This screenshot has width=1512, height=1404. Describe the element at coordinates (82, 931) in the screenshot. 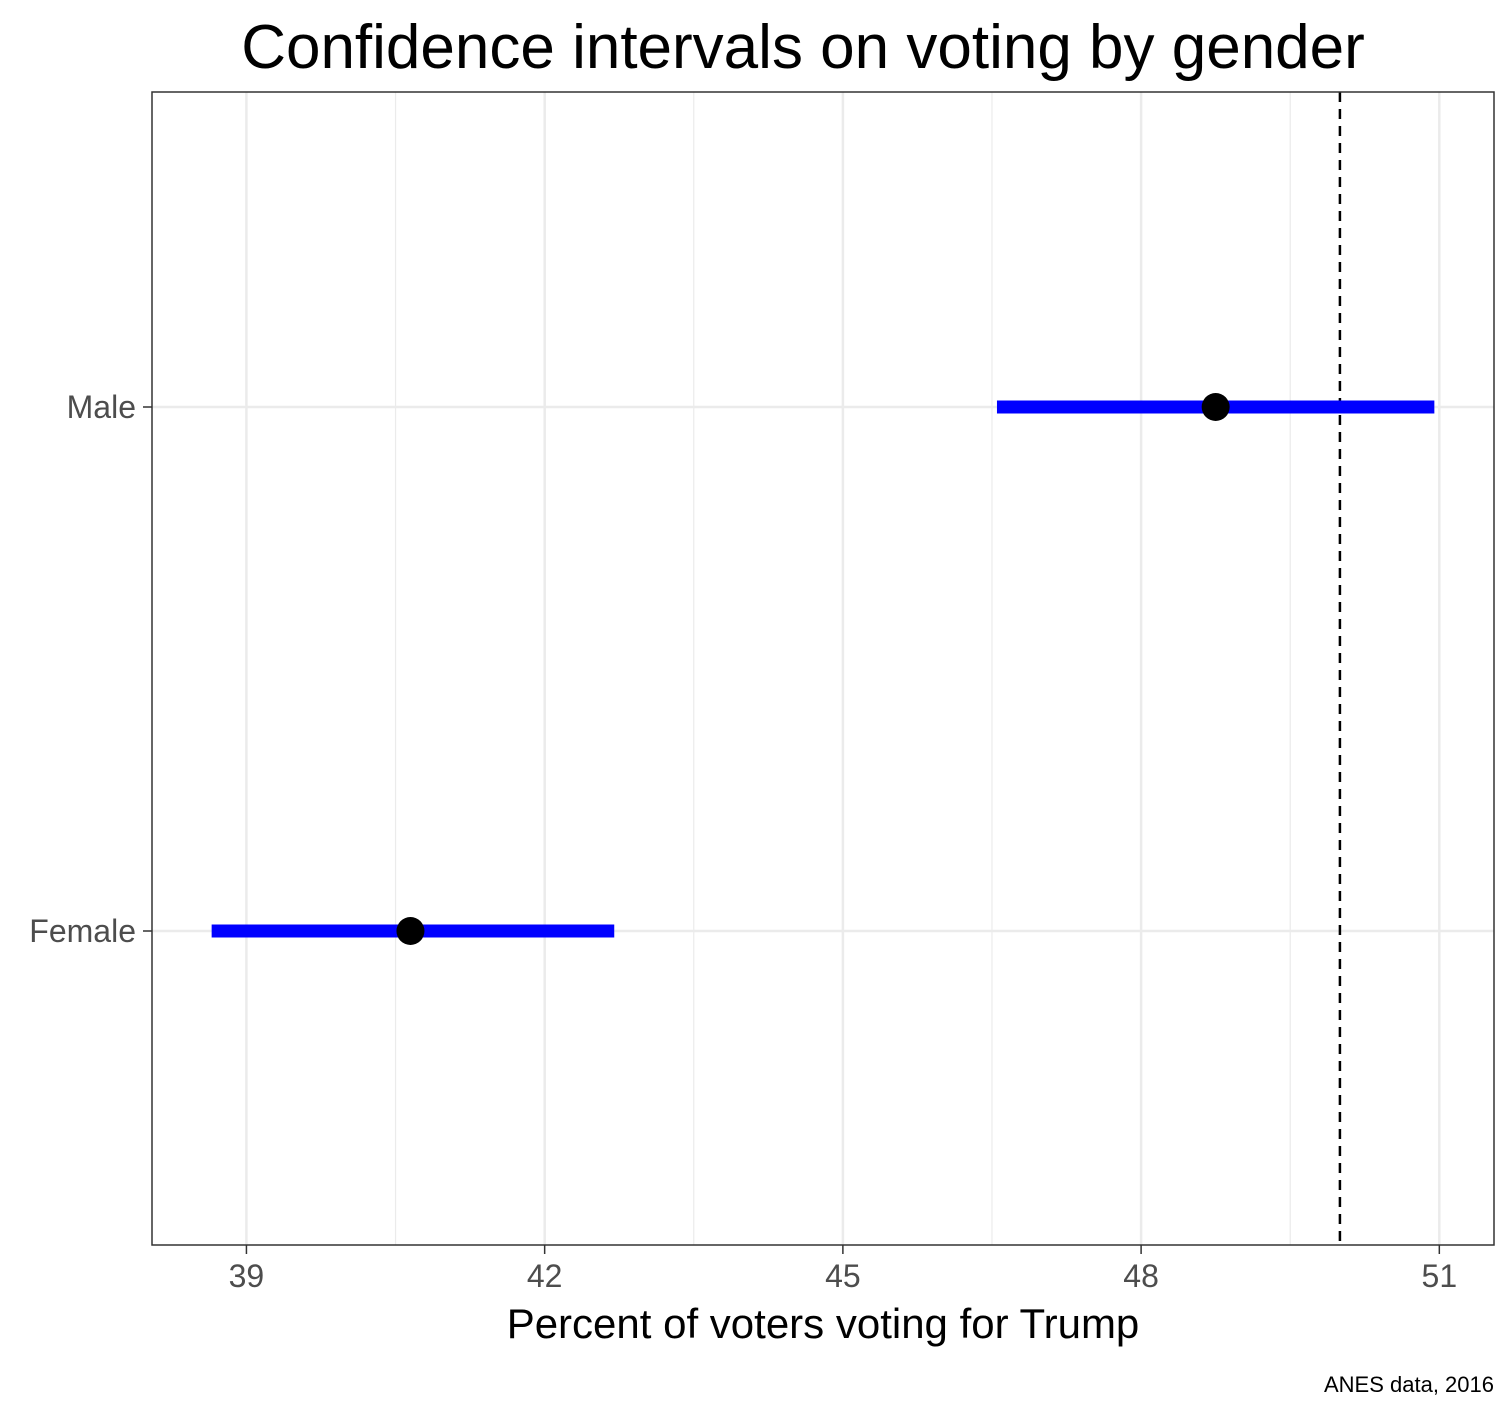

I see `y-tick-label: Female` at that location.